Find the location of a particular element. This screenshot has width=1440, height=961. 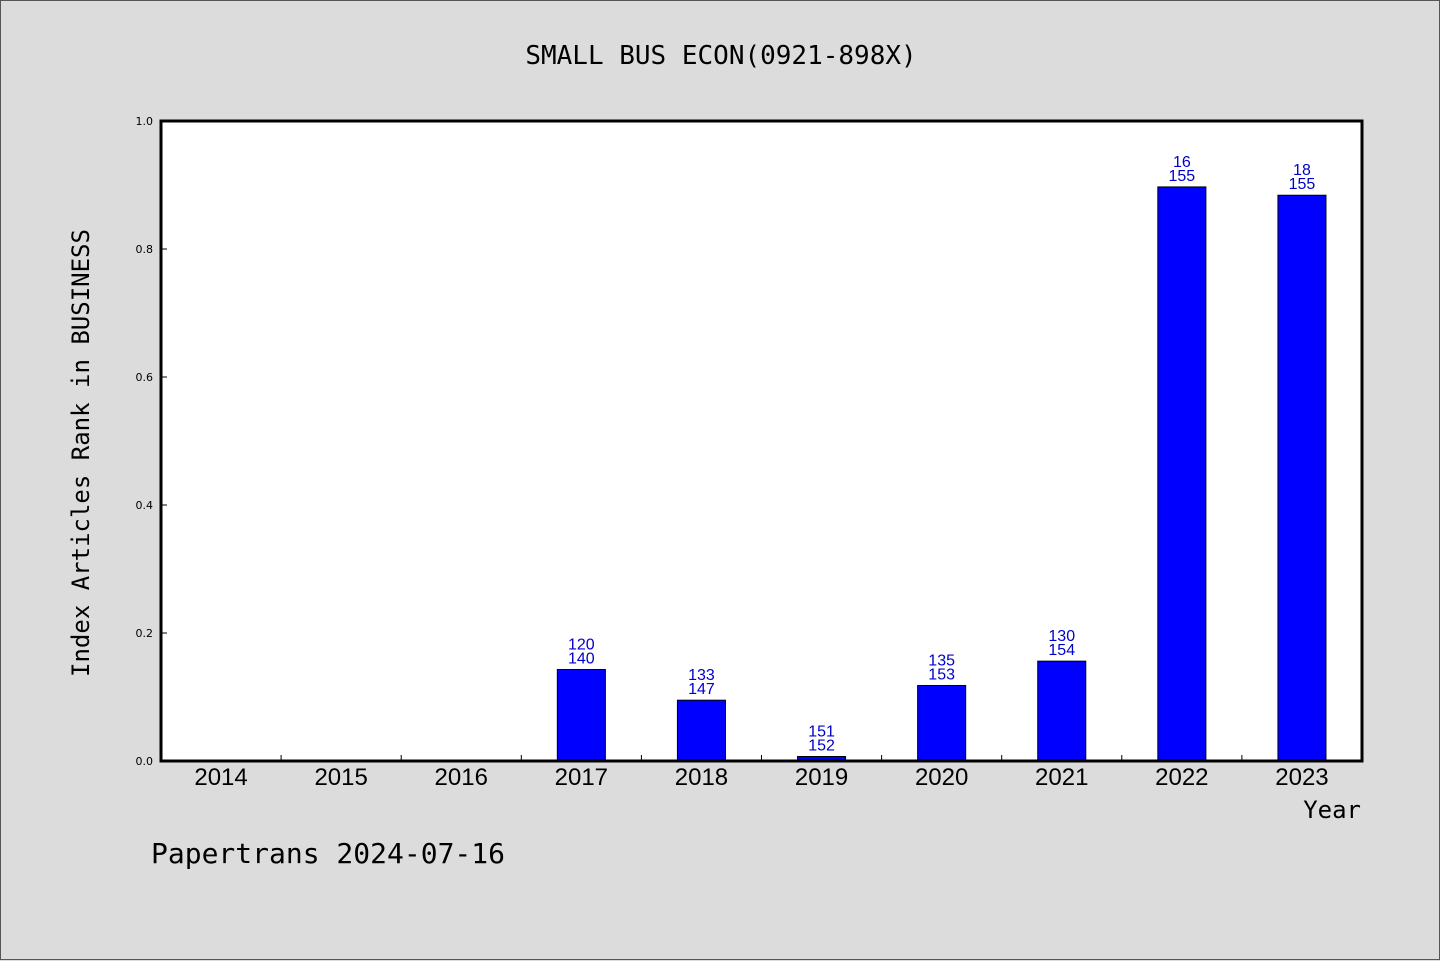

bar-label-total: 152 is located at coordinates (821, 746).